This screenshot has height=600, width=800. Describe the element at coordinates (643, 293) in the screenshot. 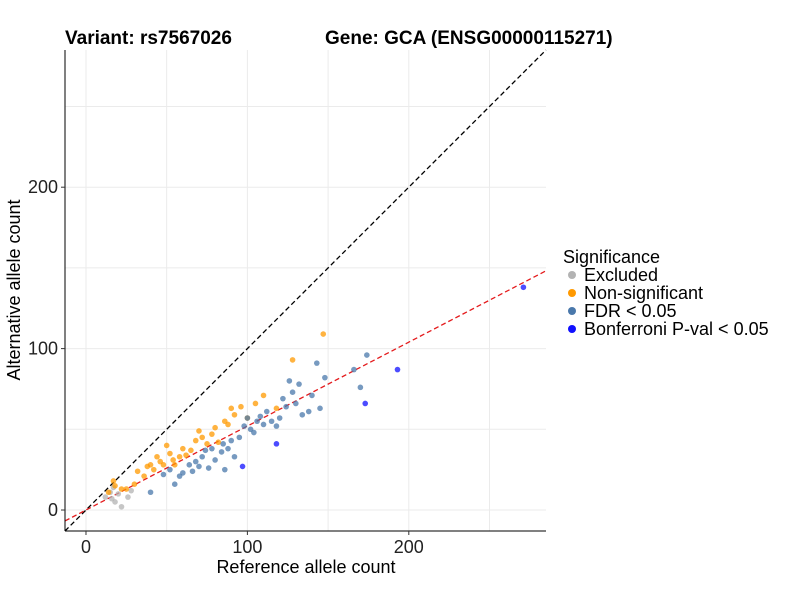

I see `legend-label: Non-significant` at that location.